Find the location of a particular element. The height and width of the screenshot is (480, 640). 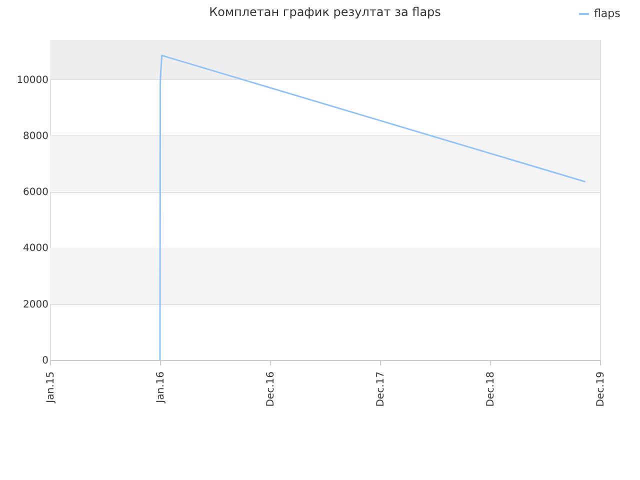

y-tick-label: 4000 is located at coordinates (35, 248).